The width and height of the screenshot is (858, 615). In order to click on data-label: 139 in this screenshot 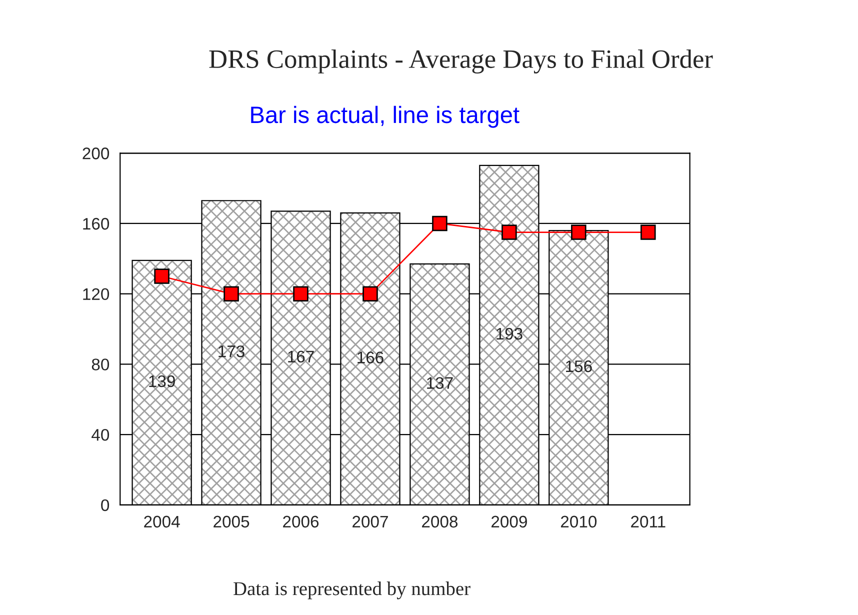, I will do `click(162, 381)`.